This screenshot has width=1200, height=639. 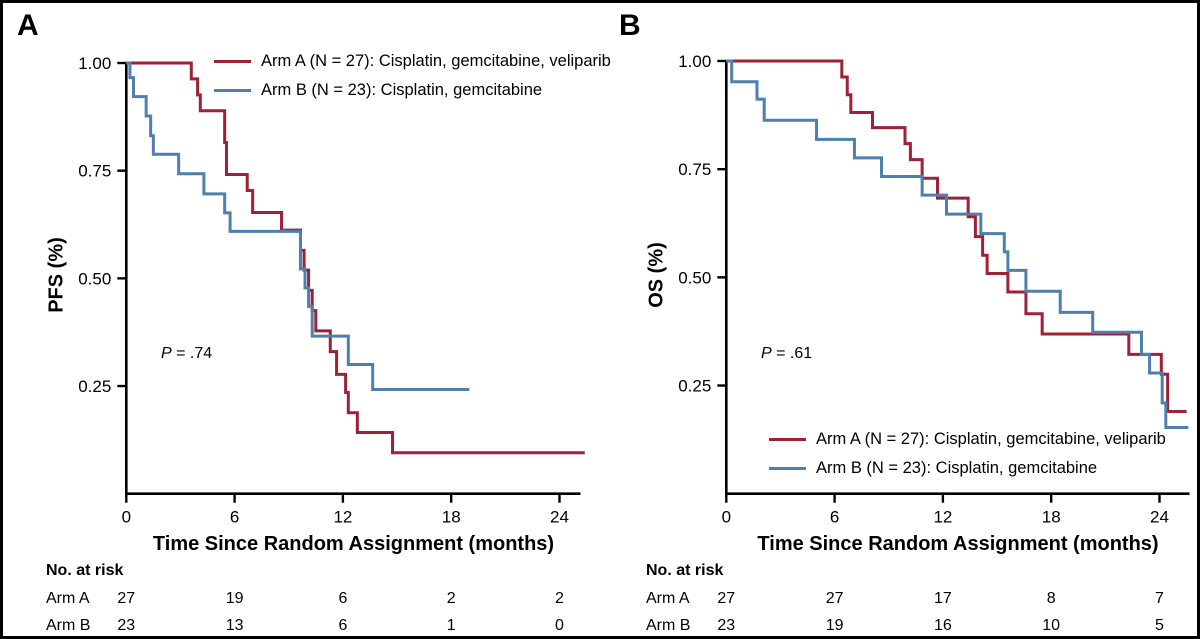 I want to click on panel-b-risk-row-label-arm-a: Arm A, so click(x=668, y=598).